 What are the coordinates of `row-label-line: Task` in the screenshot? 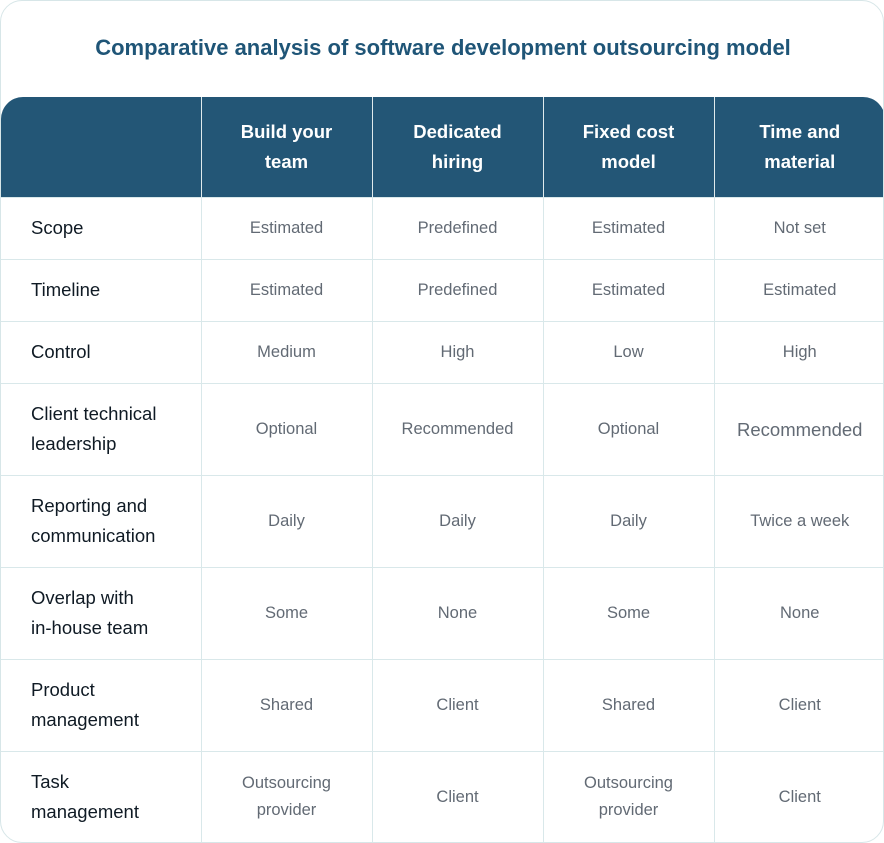 It's located at (50, 782).